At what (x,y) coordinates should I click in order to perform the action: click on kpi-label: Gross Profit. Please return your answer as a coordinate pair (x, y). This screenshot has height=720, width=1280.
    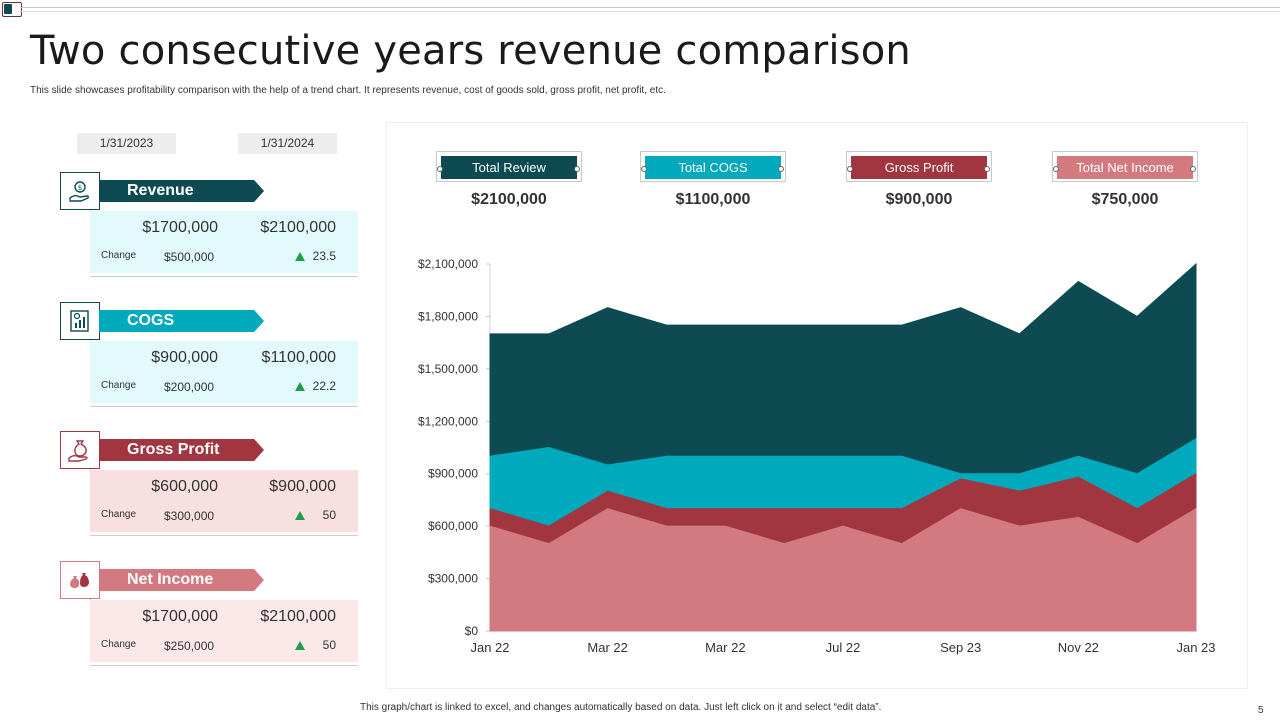
    Looking at the image, I should click on (919, 167).